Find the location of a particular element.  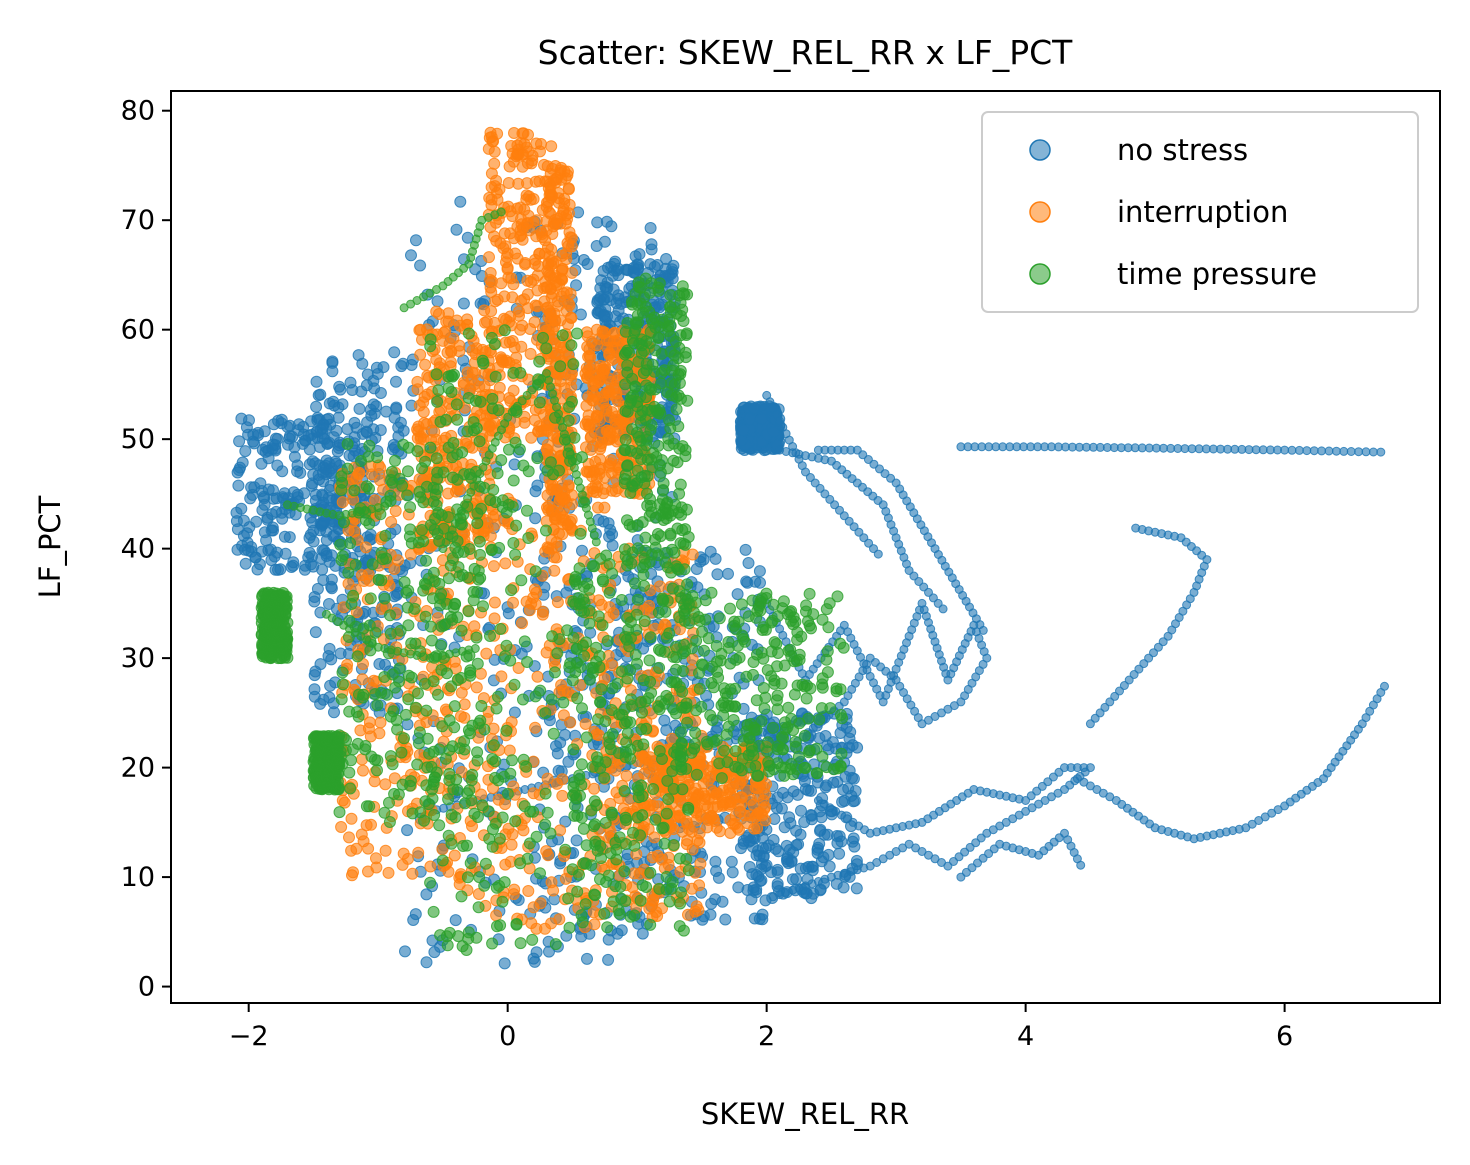

chart-title: Scatter: SKEW_REL_RR x LF_PCT is located at coordinates (805, 52).